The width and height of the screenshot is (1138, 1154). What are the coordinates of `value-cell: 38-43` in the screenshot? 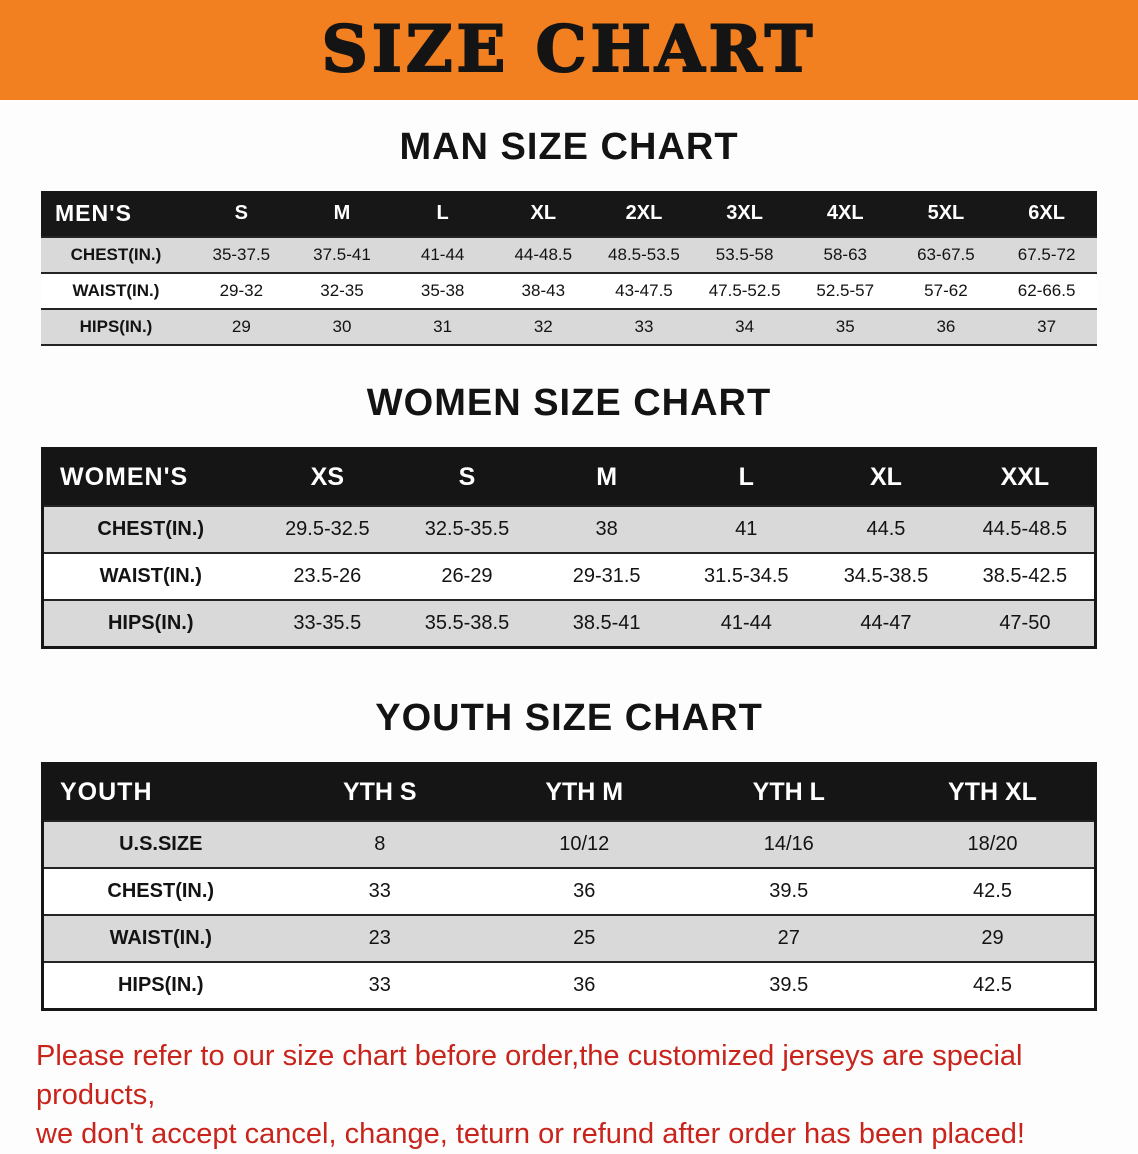 It's located at (543, 290).